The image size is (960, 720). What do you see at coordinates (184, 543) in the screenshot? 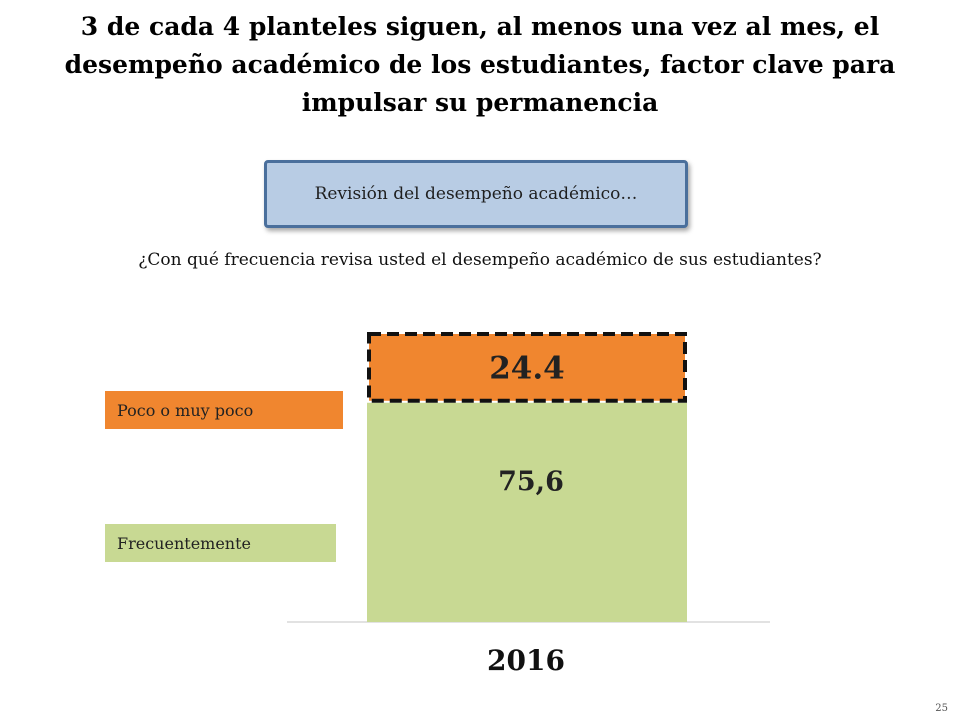
I see `legend-label-frecuentemente: Frecuentemente` at bounding box center [184, 543].